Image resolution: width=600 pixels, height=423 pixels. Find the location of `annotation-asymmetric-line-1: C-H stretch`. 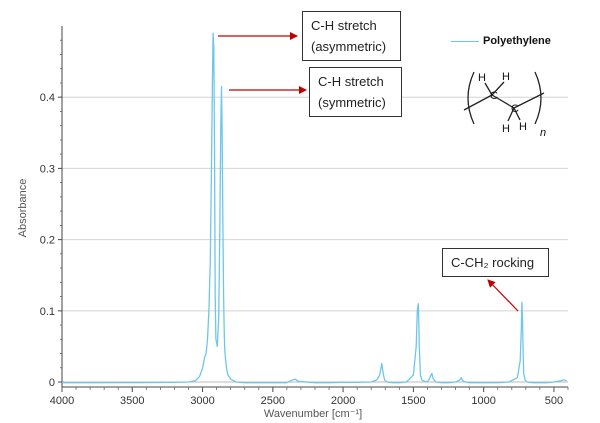

annotation-asymmetric-line-1: C-H stretch is located at coordinates (344, 25).